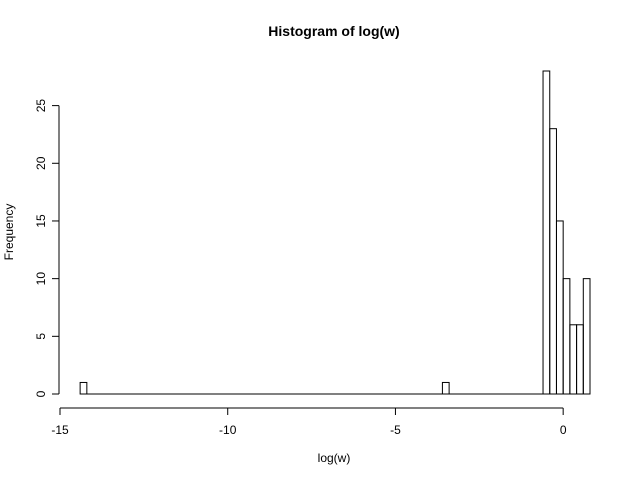 The width and height of the screenshot is (640, 480). What do you see at coordinates (41, 393) in the screenshot?
I see `y-tick-label-0: 0` at bounding box center [41, 393].